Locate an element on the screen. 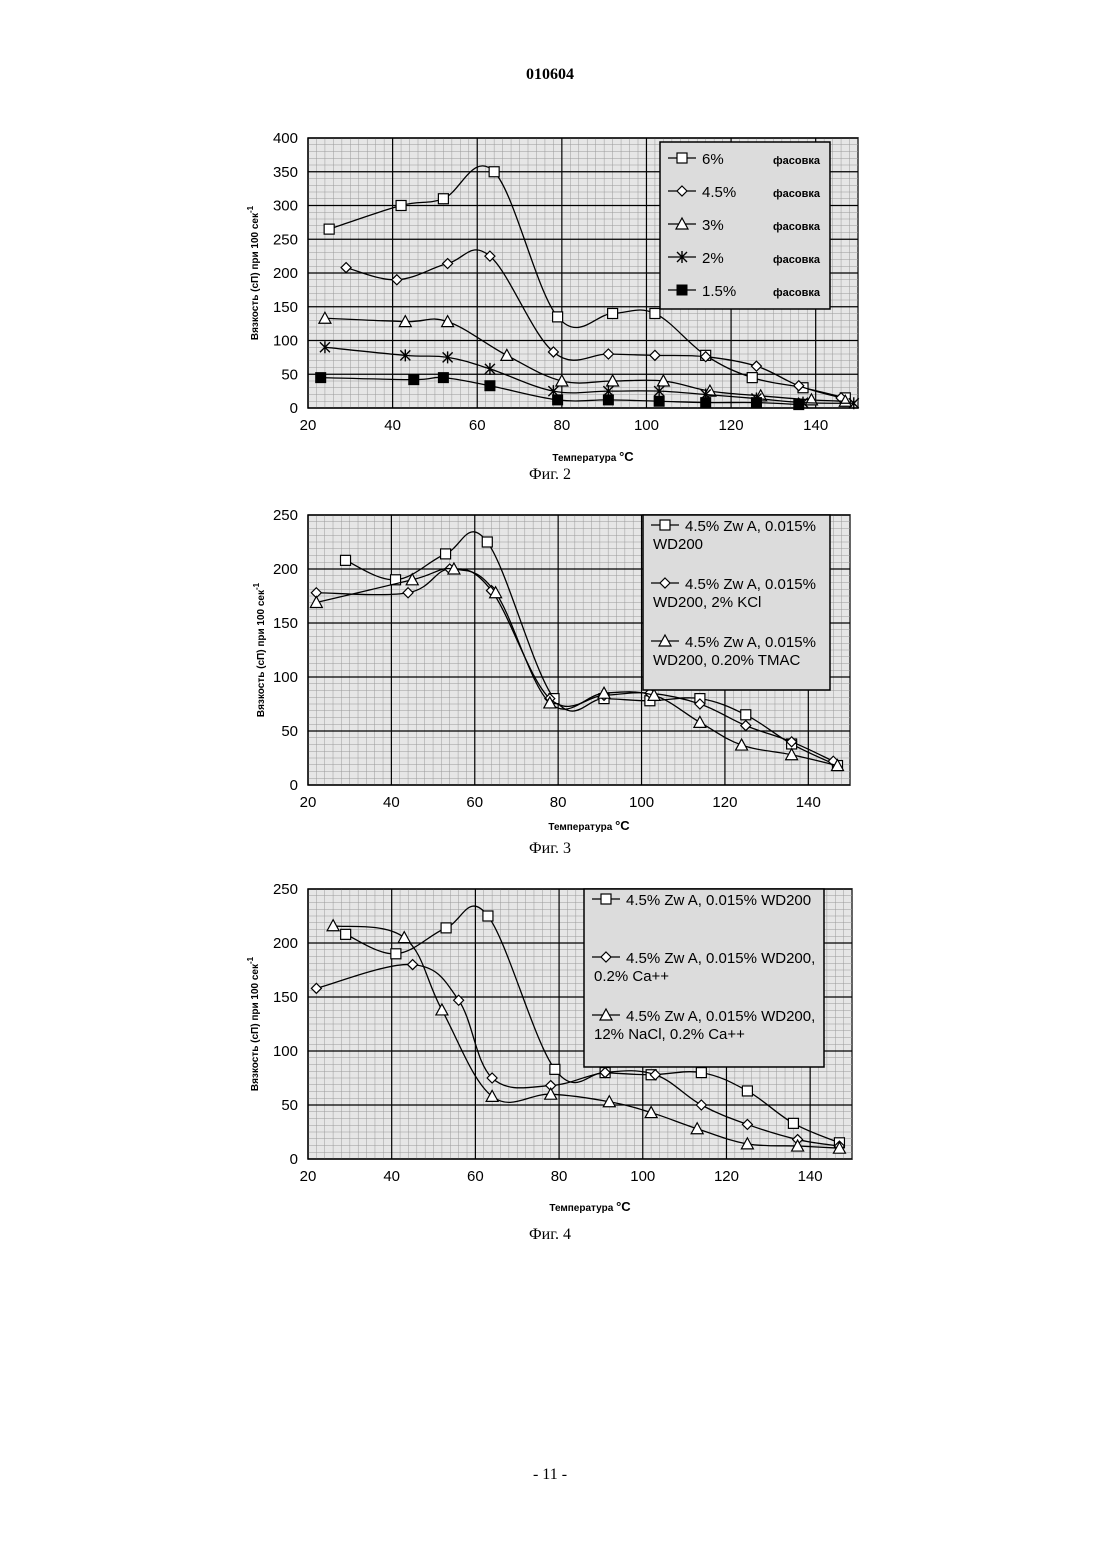 The height and width of the screenshot is (1556, 1100). legend-label: 0.2% Ca++ is located at coordinates (631, 976).